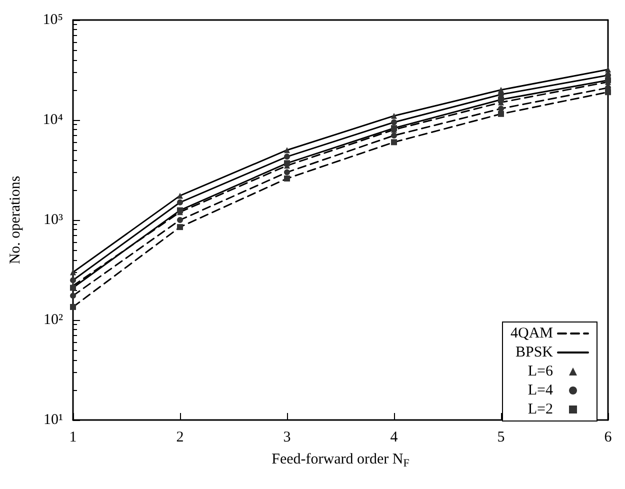 This screenshot has width=625, height=489. Describe the element at coordinates (52, 20) in the screenshot. I see `y-tick-label: 10⁵` at that location.